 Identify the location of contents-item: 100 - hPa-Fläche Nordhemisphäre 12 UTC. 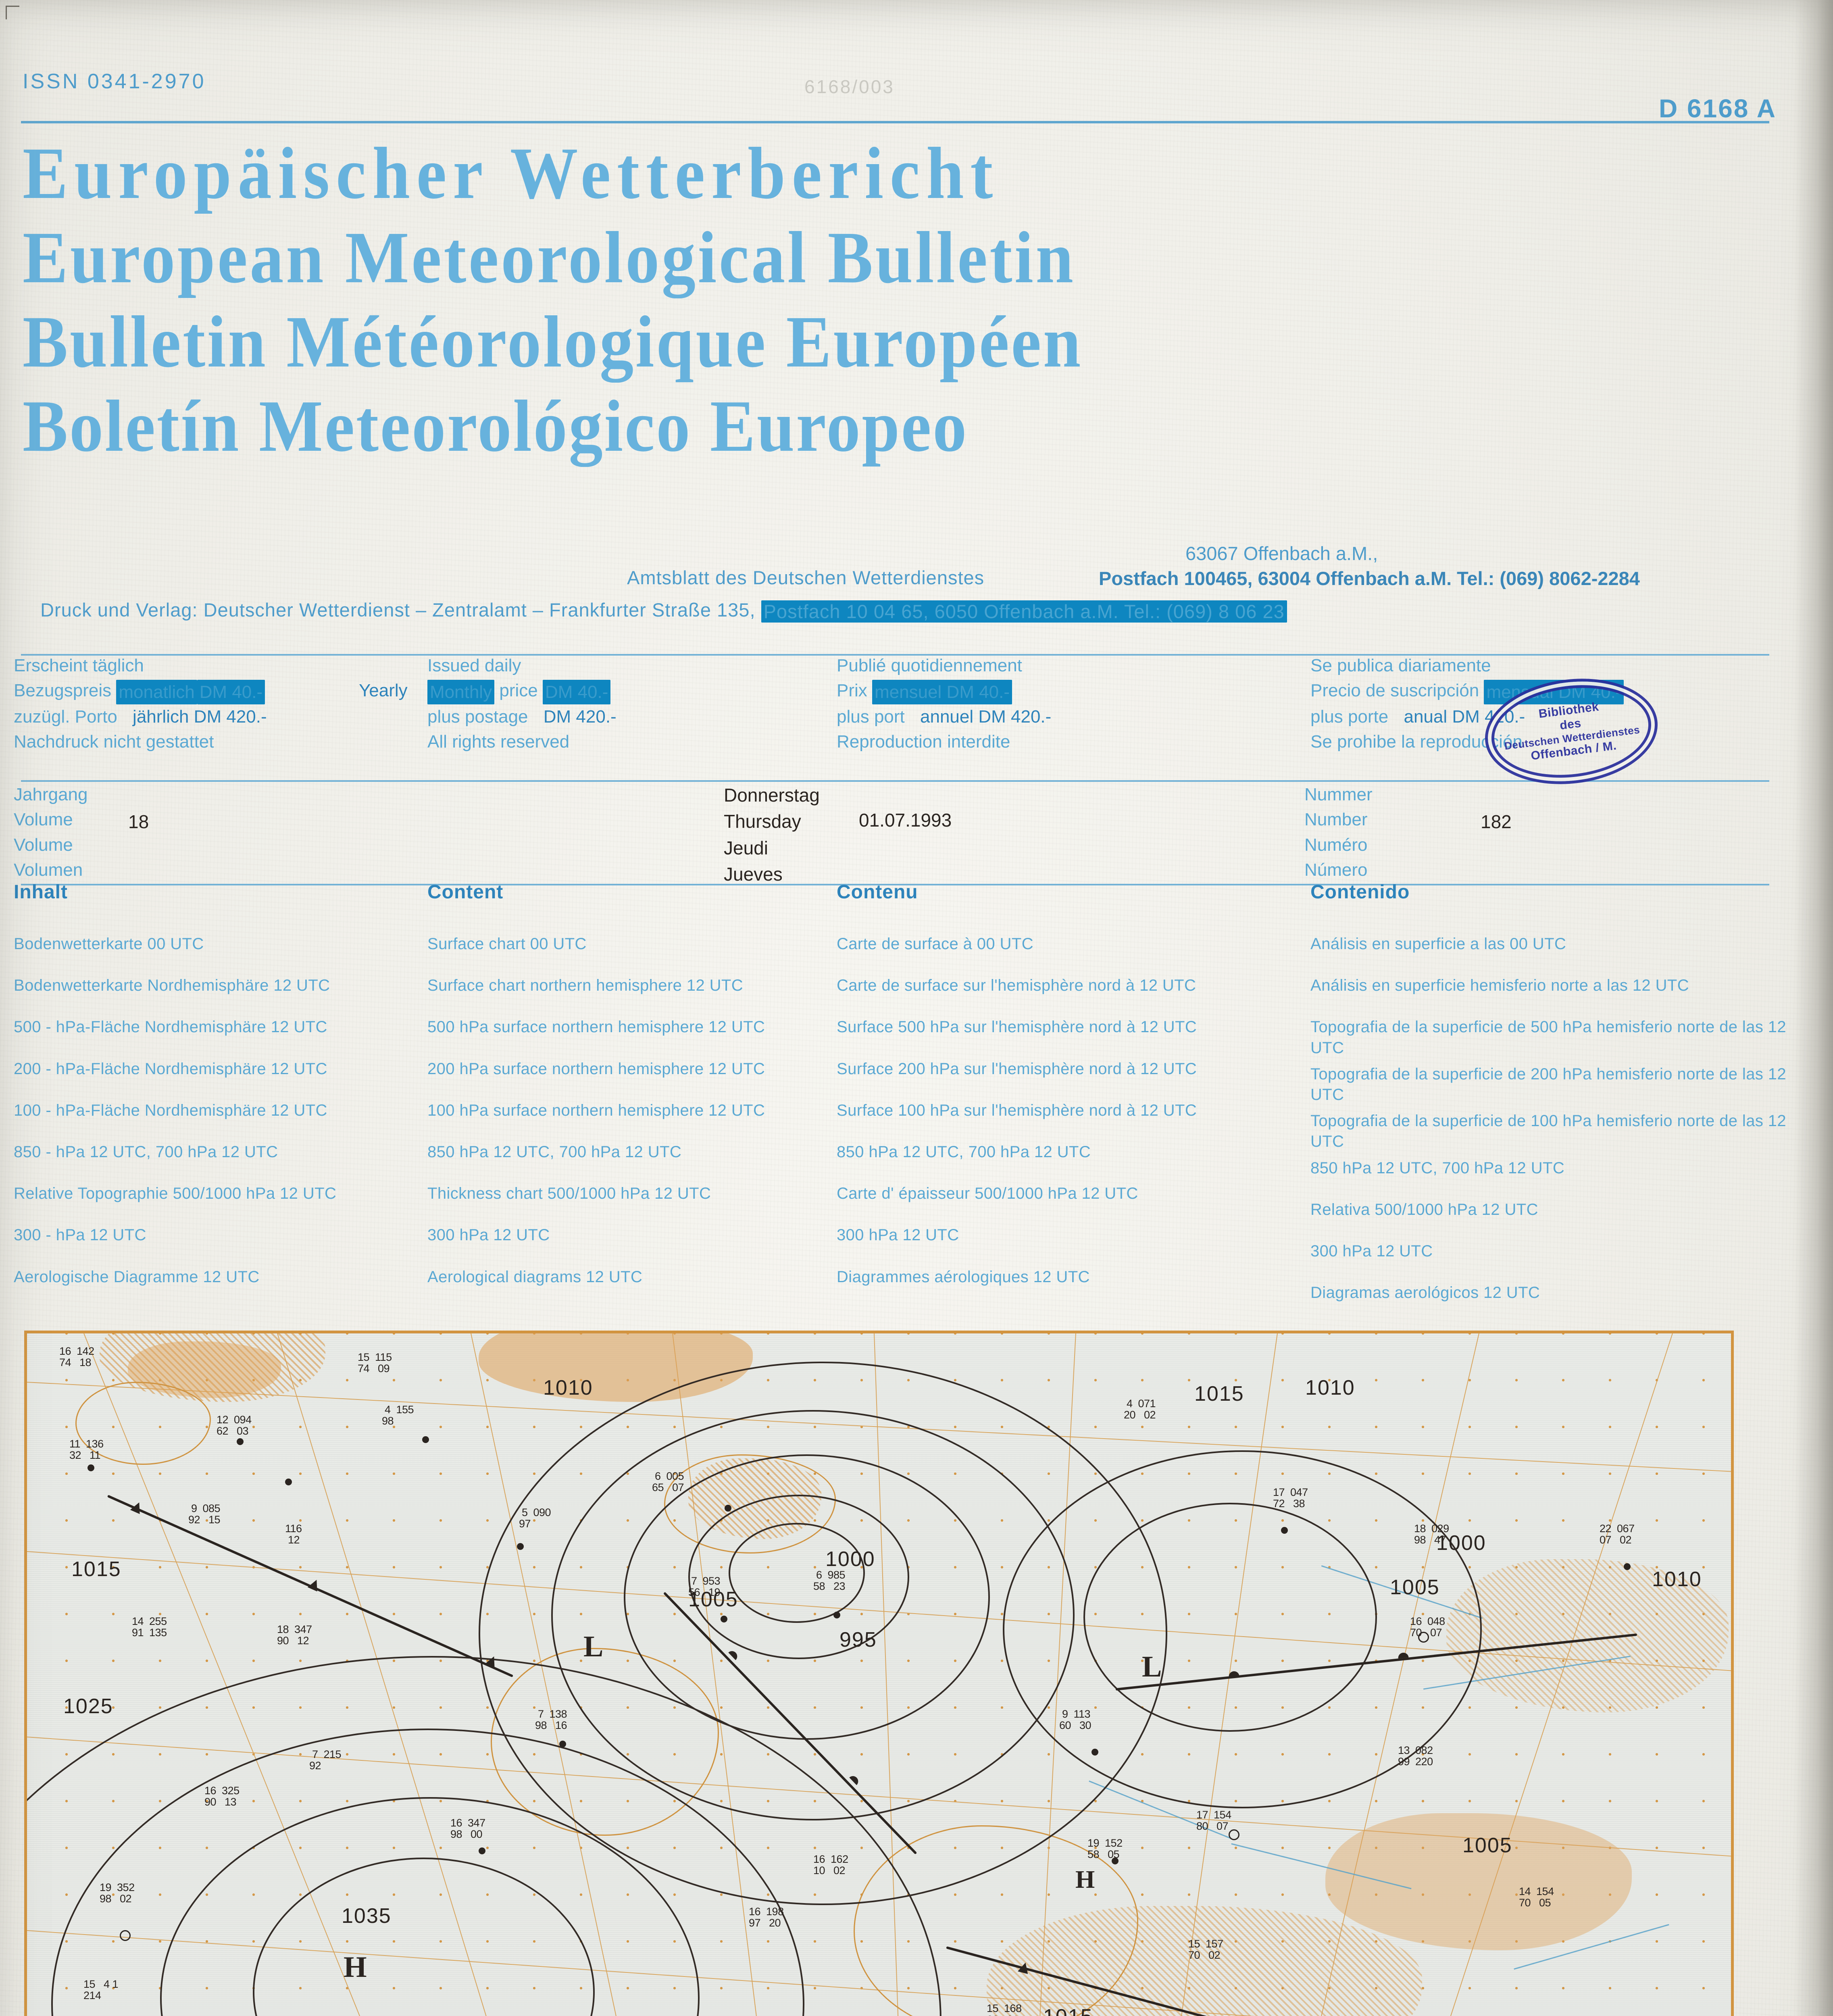
(171, 1110).